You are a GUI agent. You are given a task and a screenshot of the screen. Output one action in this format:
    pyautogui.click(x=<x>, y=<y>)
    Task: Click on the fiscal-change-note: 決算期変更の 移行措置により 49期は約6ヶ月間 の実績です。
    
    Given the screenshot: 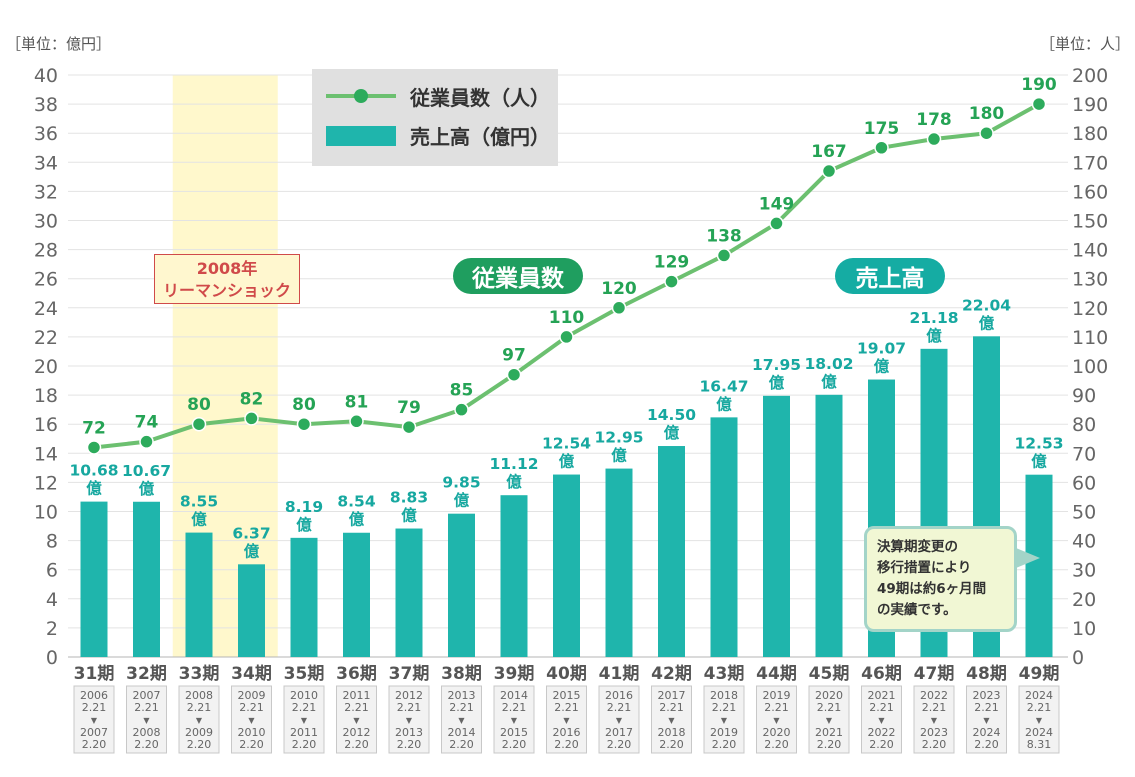 What is the action you would take?
    pyautogui.click(x=940, y=579)
    